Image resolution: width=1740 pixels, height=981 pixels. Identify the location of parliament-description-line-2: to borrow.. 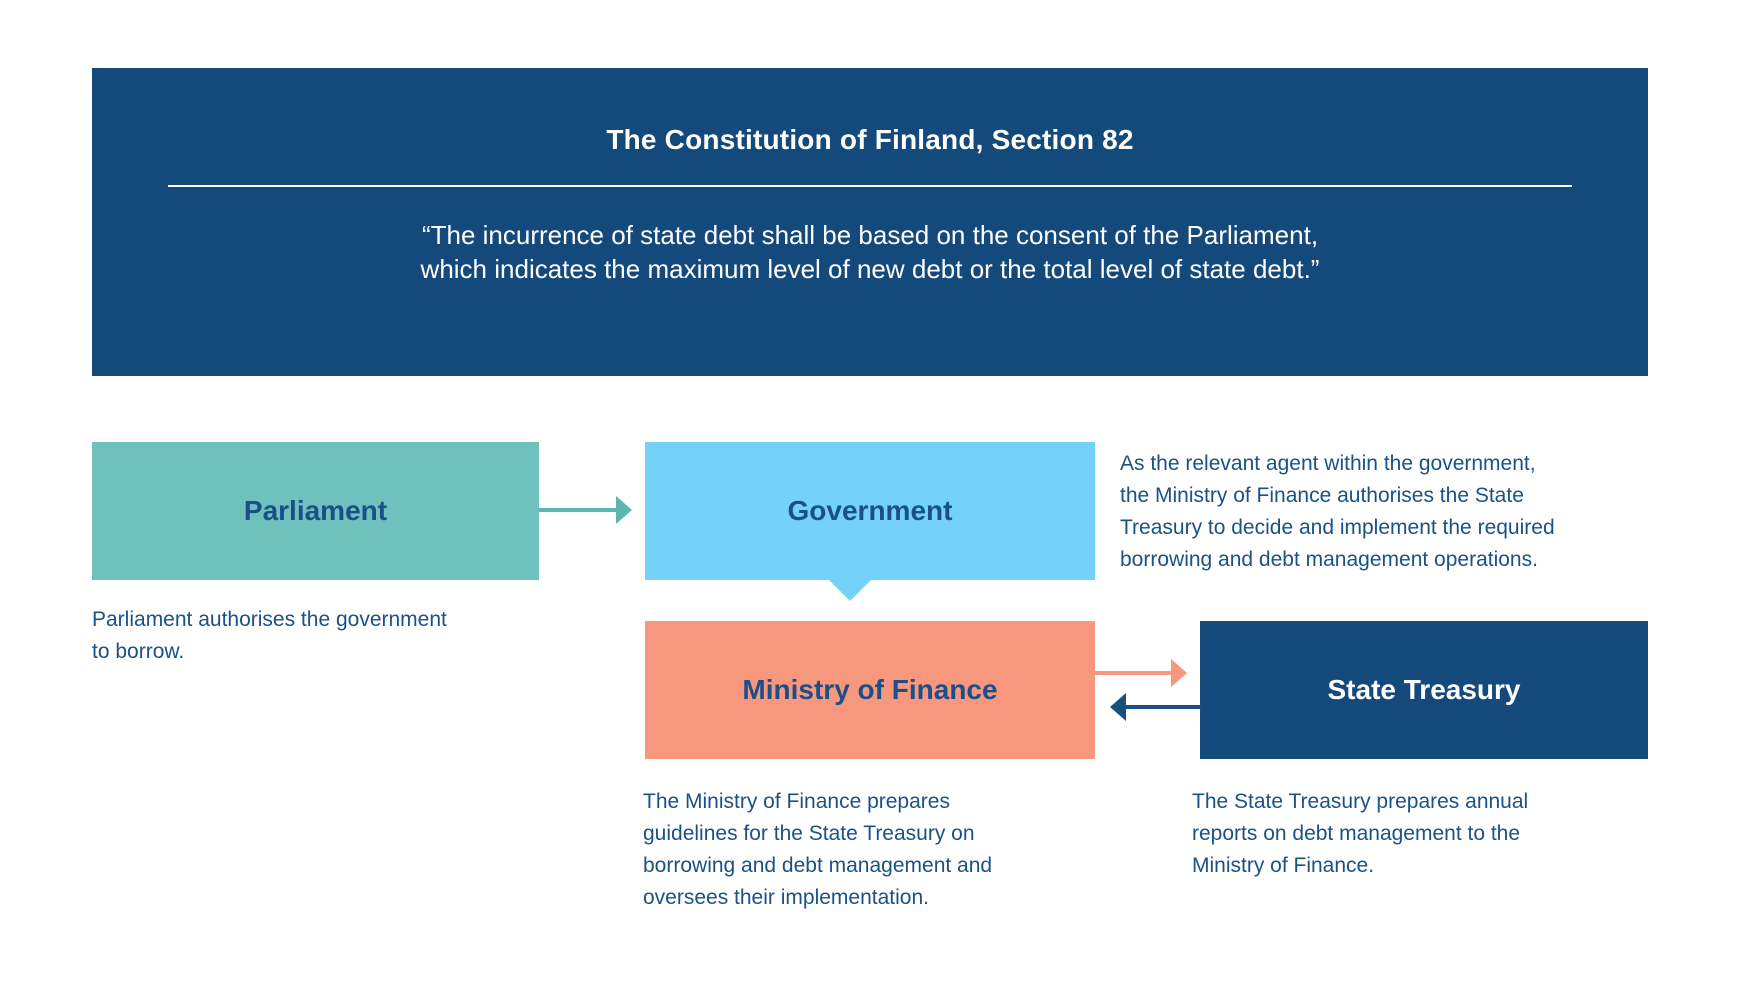
(138, 651).